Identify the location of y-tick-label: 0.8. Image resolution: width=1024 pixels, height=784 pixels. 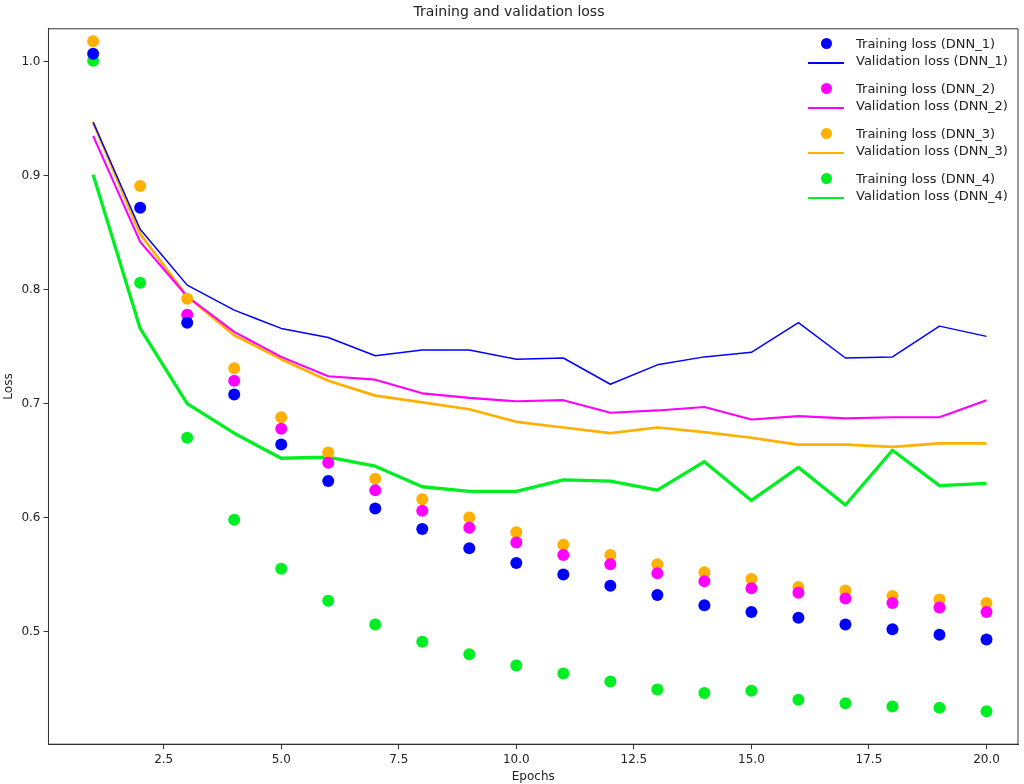
(31, 288).